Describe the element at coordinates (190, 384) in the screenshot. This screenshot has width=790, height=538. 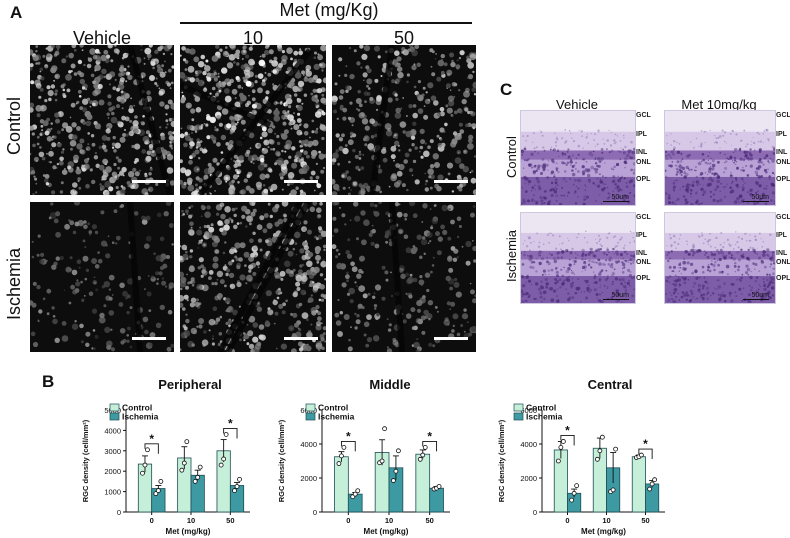
I see `chart-title-peripheral: Peripheral` at that location.